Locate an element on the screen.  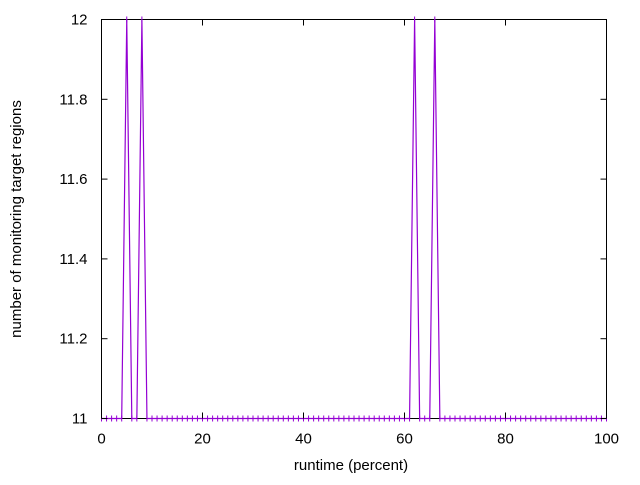
x-axis-label: runtime (percent) is located at coordinates (351, 465).